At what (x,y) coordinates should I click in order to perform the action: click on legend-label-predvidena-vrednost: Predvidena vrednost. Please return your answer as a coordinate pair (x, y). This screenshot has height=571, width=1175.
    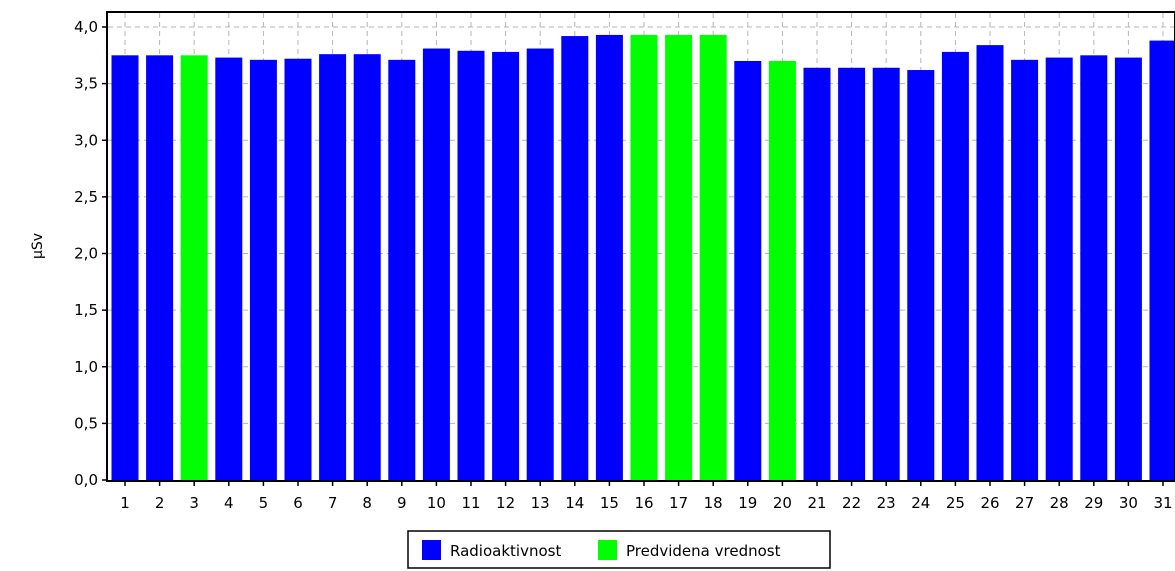
    Looking at the image, I should click on (703, 551).